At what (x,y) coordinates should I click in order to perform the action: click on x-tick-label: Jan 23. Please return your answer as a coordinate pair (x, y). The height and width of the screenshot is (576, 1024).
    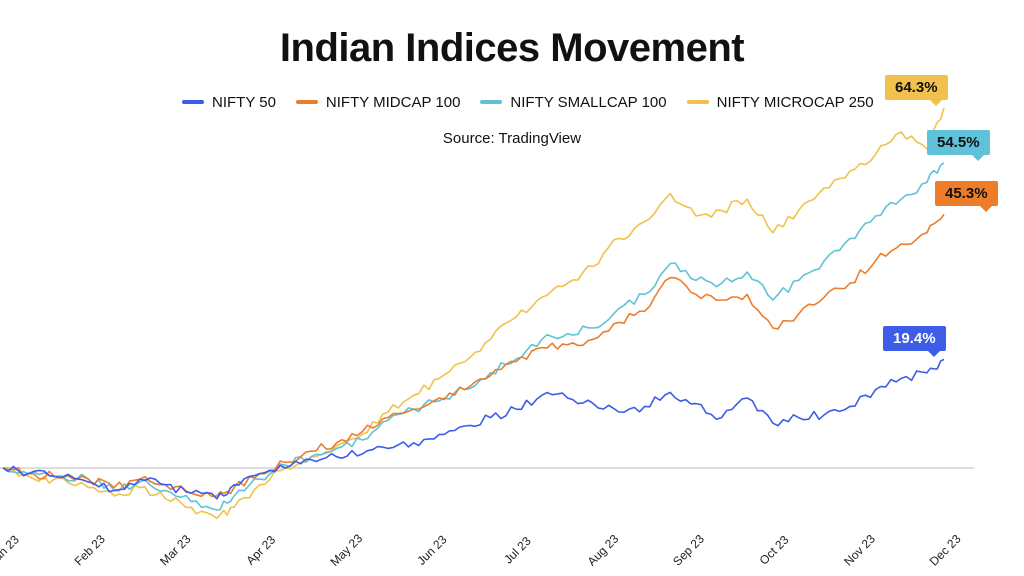
    Looking at the image, I should click on (11, 550).